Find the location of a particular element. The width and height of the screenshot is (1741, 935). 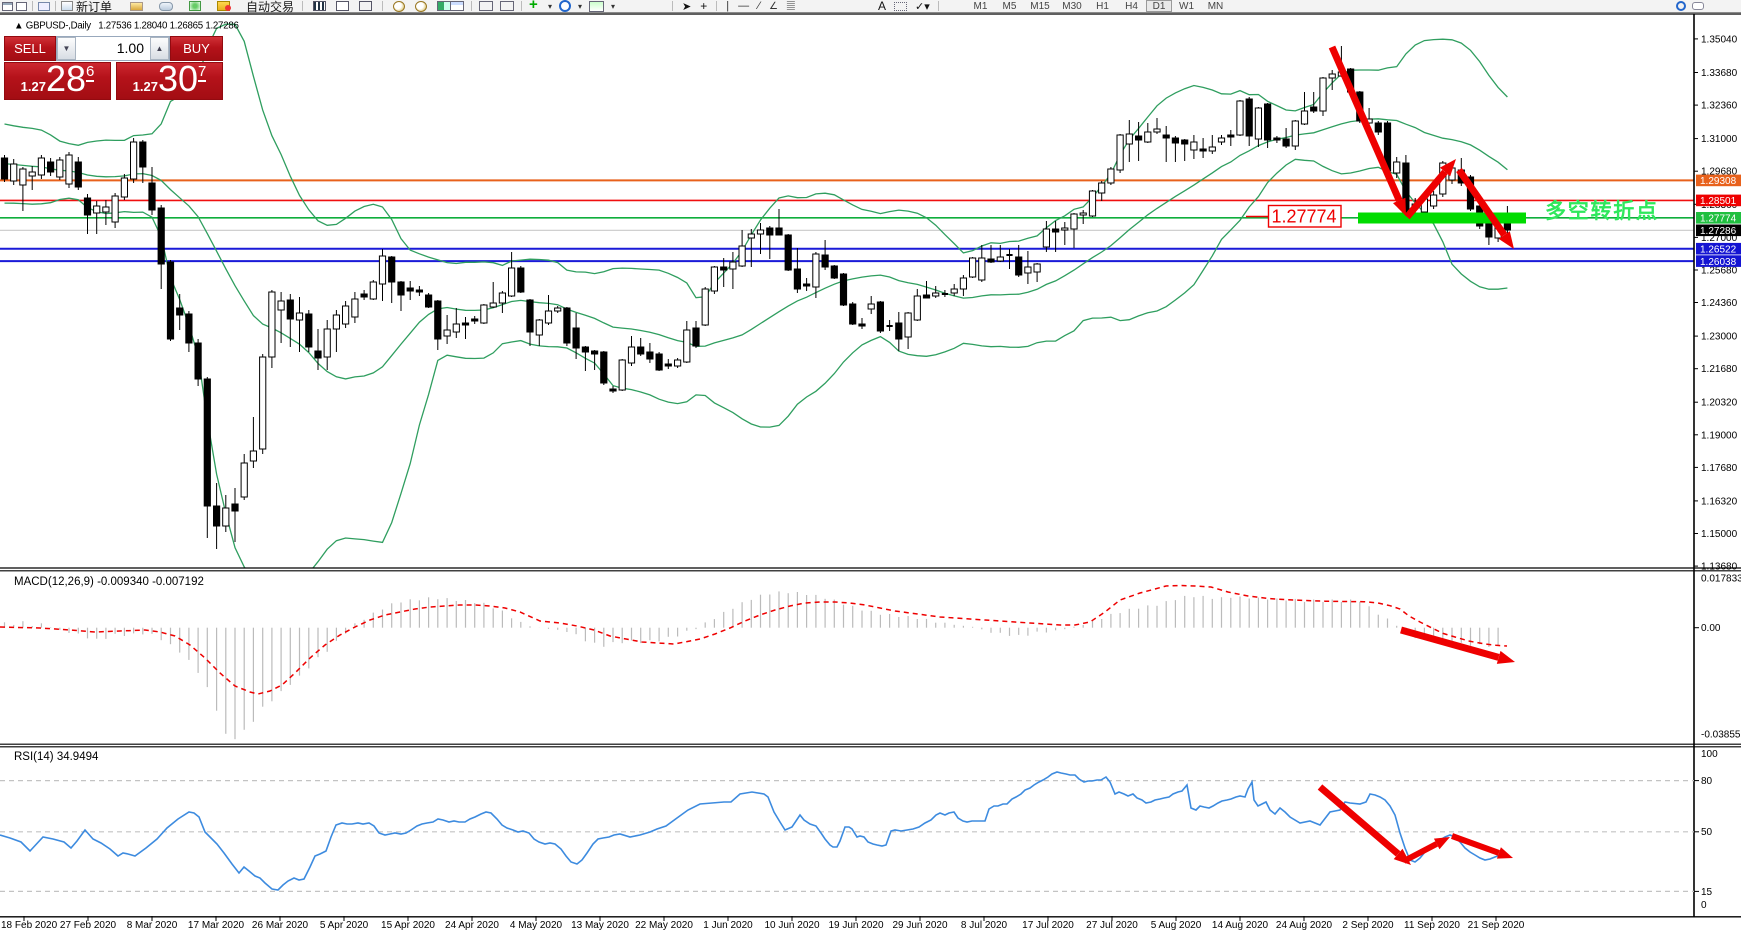

svg-text: 1.26522 is located at coordinates (1718, 250).